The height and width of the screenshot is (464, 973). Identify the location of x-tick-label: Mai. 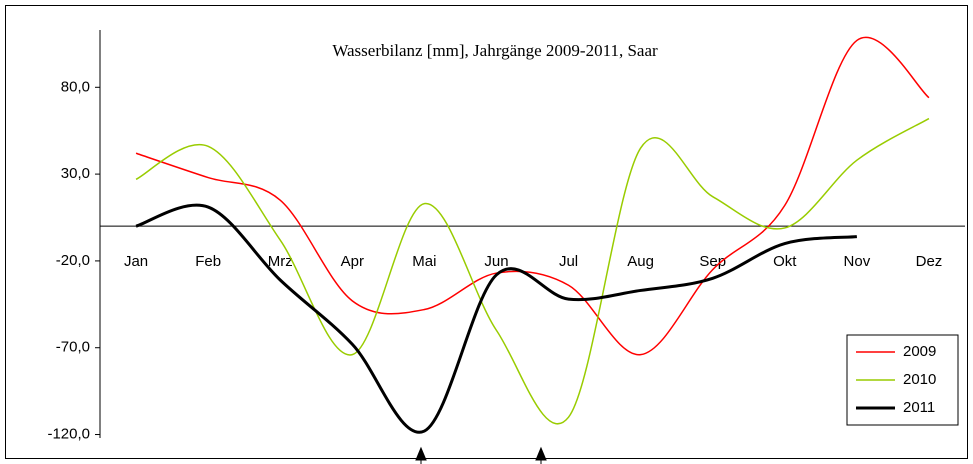
(424, 261).